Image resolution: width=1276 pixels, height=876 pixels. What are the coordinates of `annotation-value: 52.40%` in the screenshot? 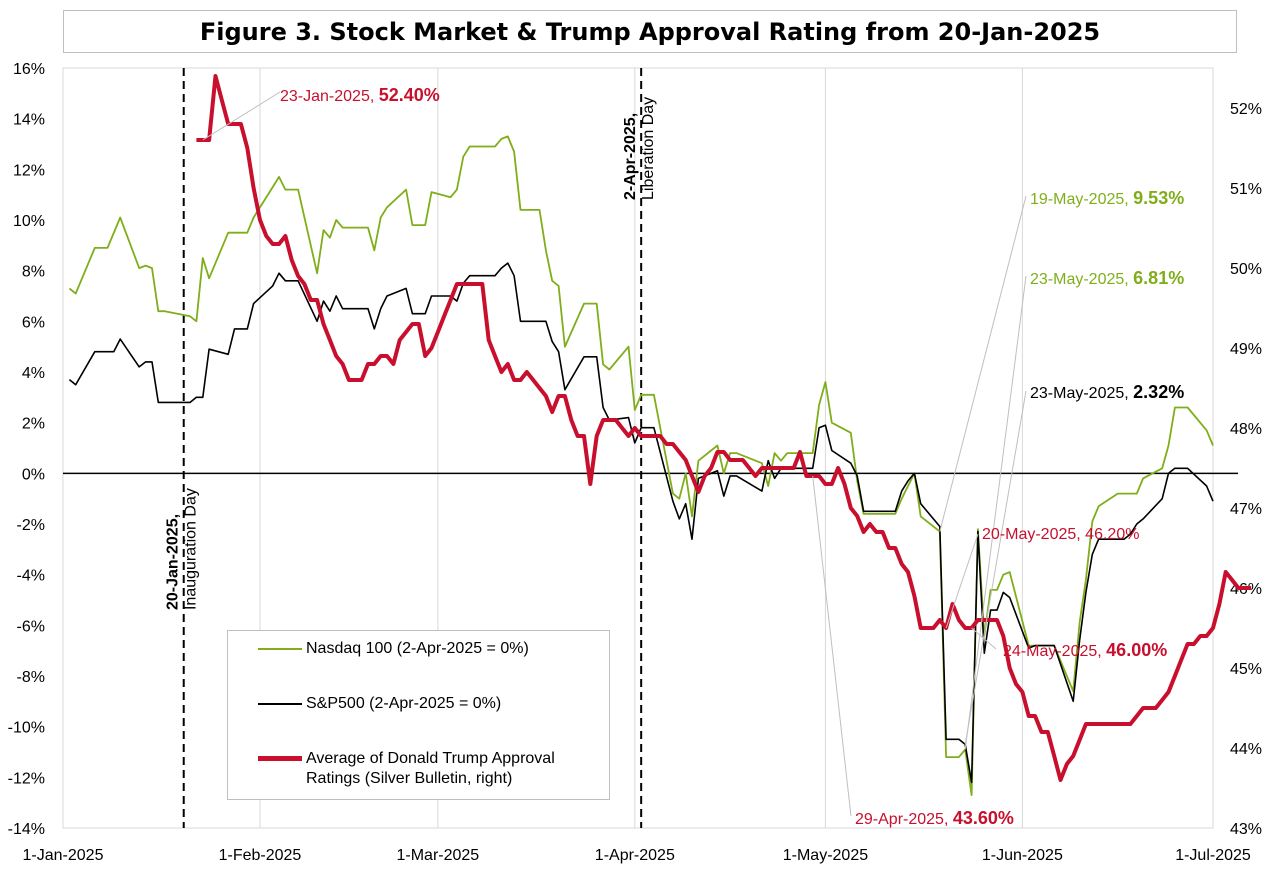 It's located at (409, 95).